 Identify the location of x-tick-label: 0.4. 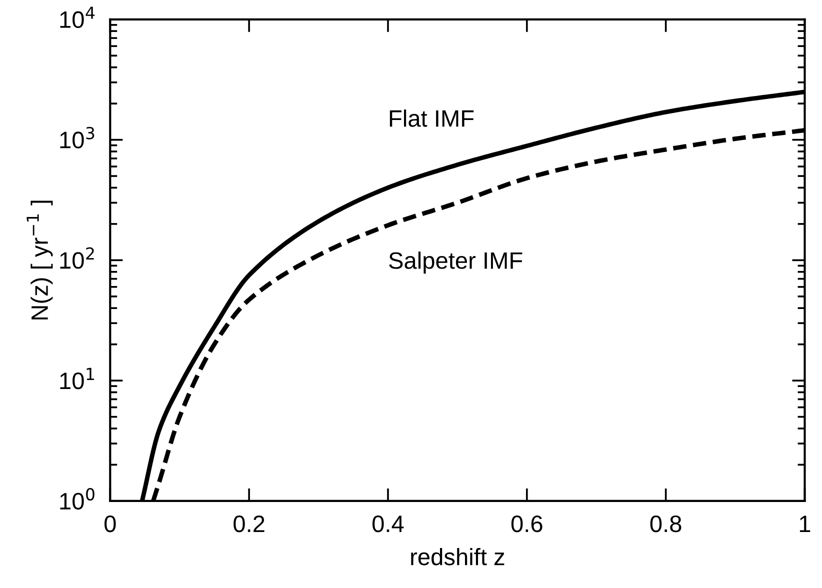
(388, 523).